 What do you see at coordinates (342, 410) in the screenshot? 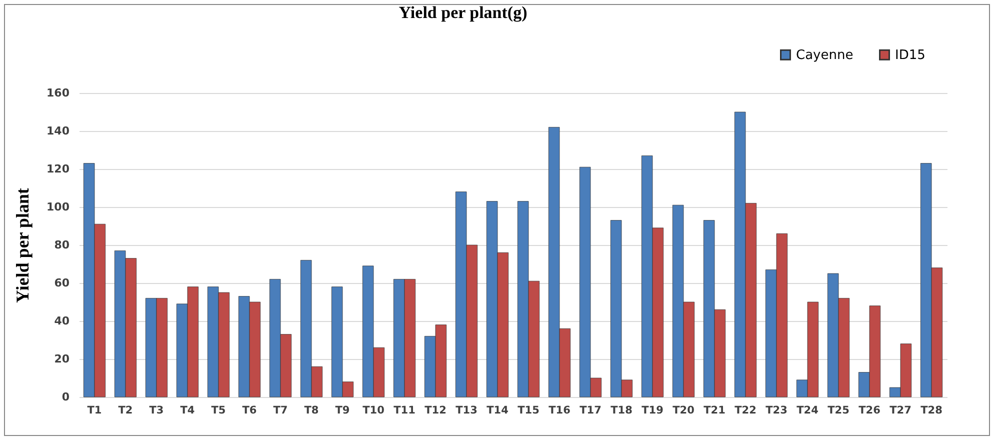
I see `x-tick-label: T9` at bounding box center [342, 410].